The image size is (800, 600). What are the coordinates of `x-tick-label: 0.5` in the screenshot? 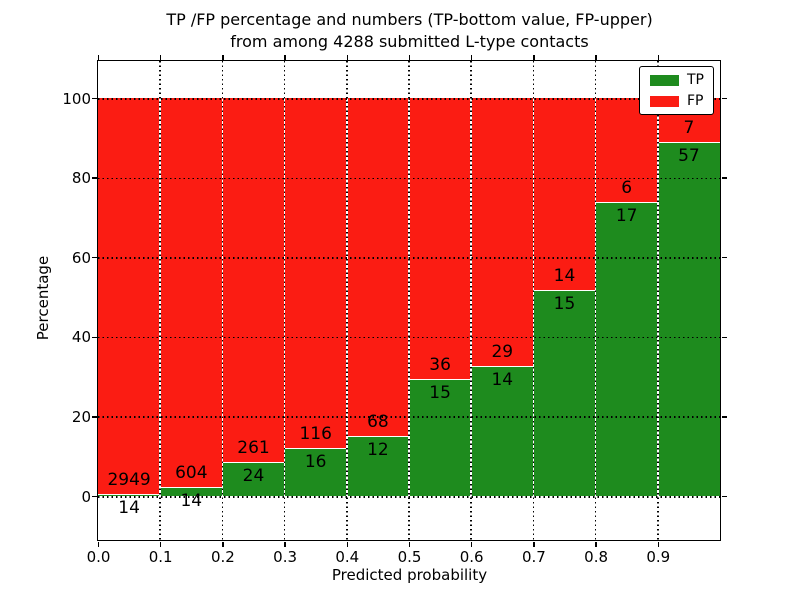 It's located at (409, 557).